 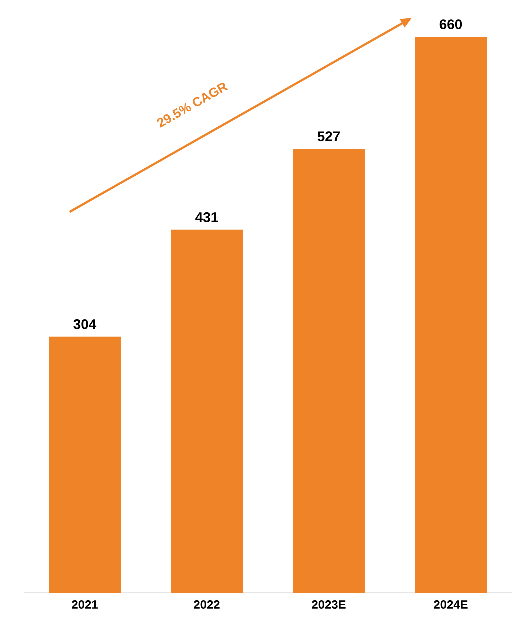 What do you see at coordinates (207, 604) in the screenshot?
I see `x-tick-label: 2022` at bounding box center [207, 604].